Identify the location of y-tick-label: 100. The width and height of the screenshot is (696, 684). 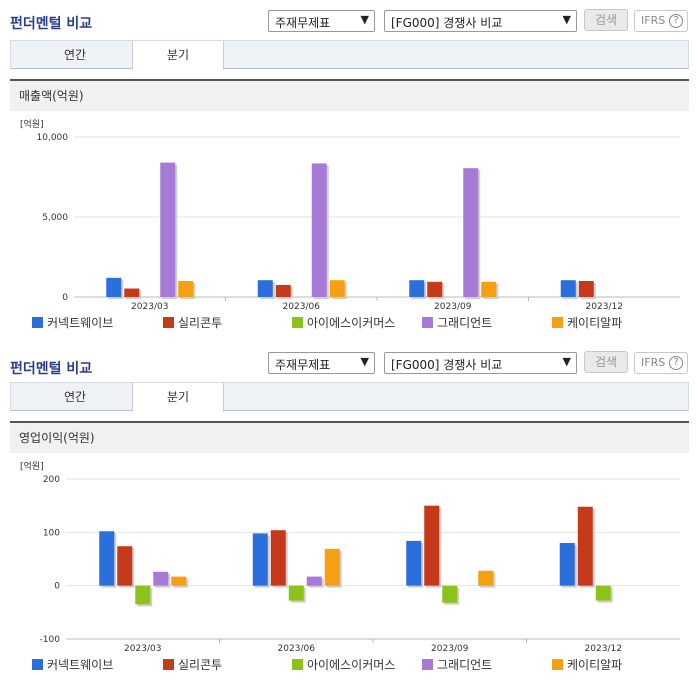
(51, 533).